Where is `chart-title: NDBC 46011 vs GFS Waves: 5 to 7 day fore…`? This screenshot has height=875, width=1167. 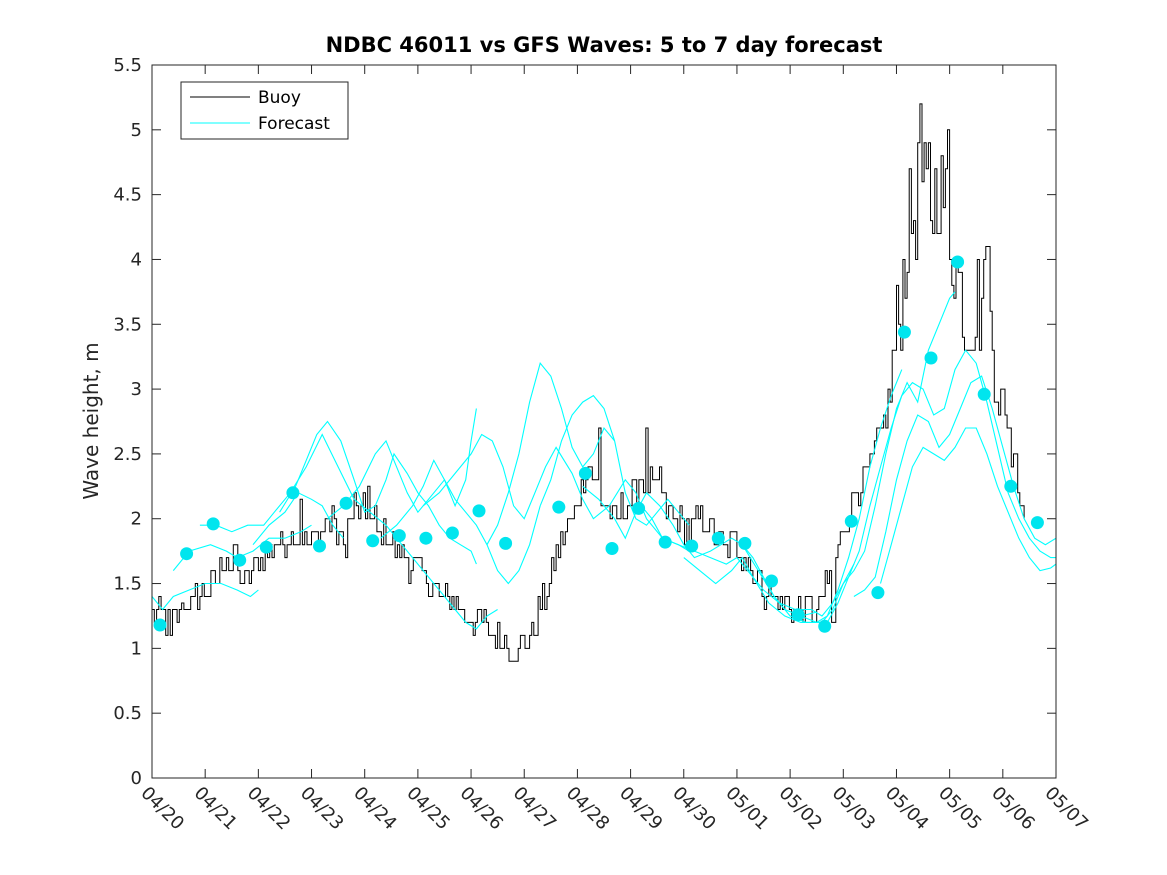
chart-title: NDBC 46011 vs GFS Waves: 5 to 7 day fore… is located at coordinates (604, 45).